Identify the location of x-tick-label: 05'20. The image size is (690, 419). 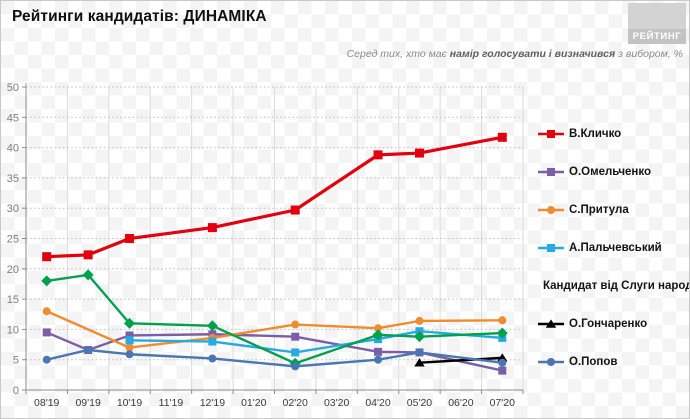
(420, 403).